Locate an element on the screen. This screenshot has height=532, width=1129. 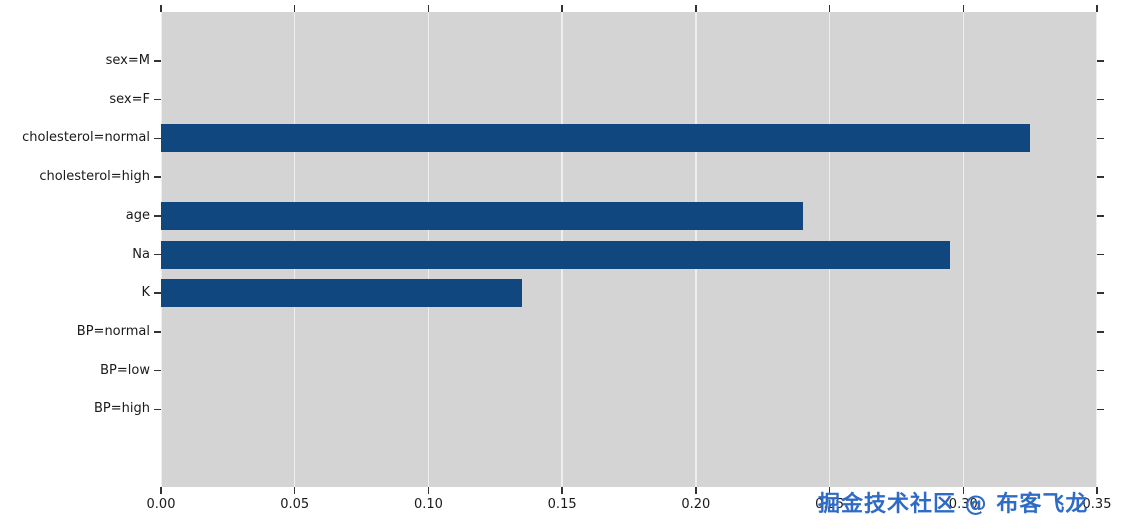
x-axis-tick-label: 0.35 is located at coordinates (1097, 504).